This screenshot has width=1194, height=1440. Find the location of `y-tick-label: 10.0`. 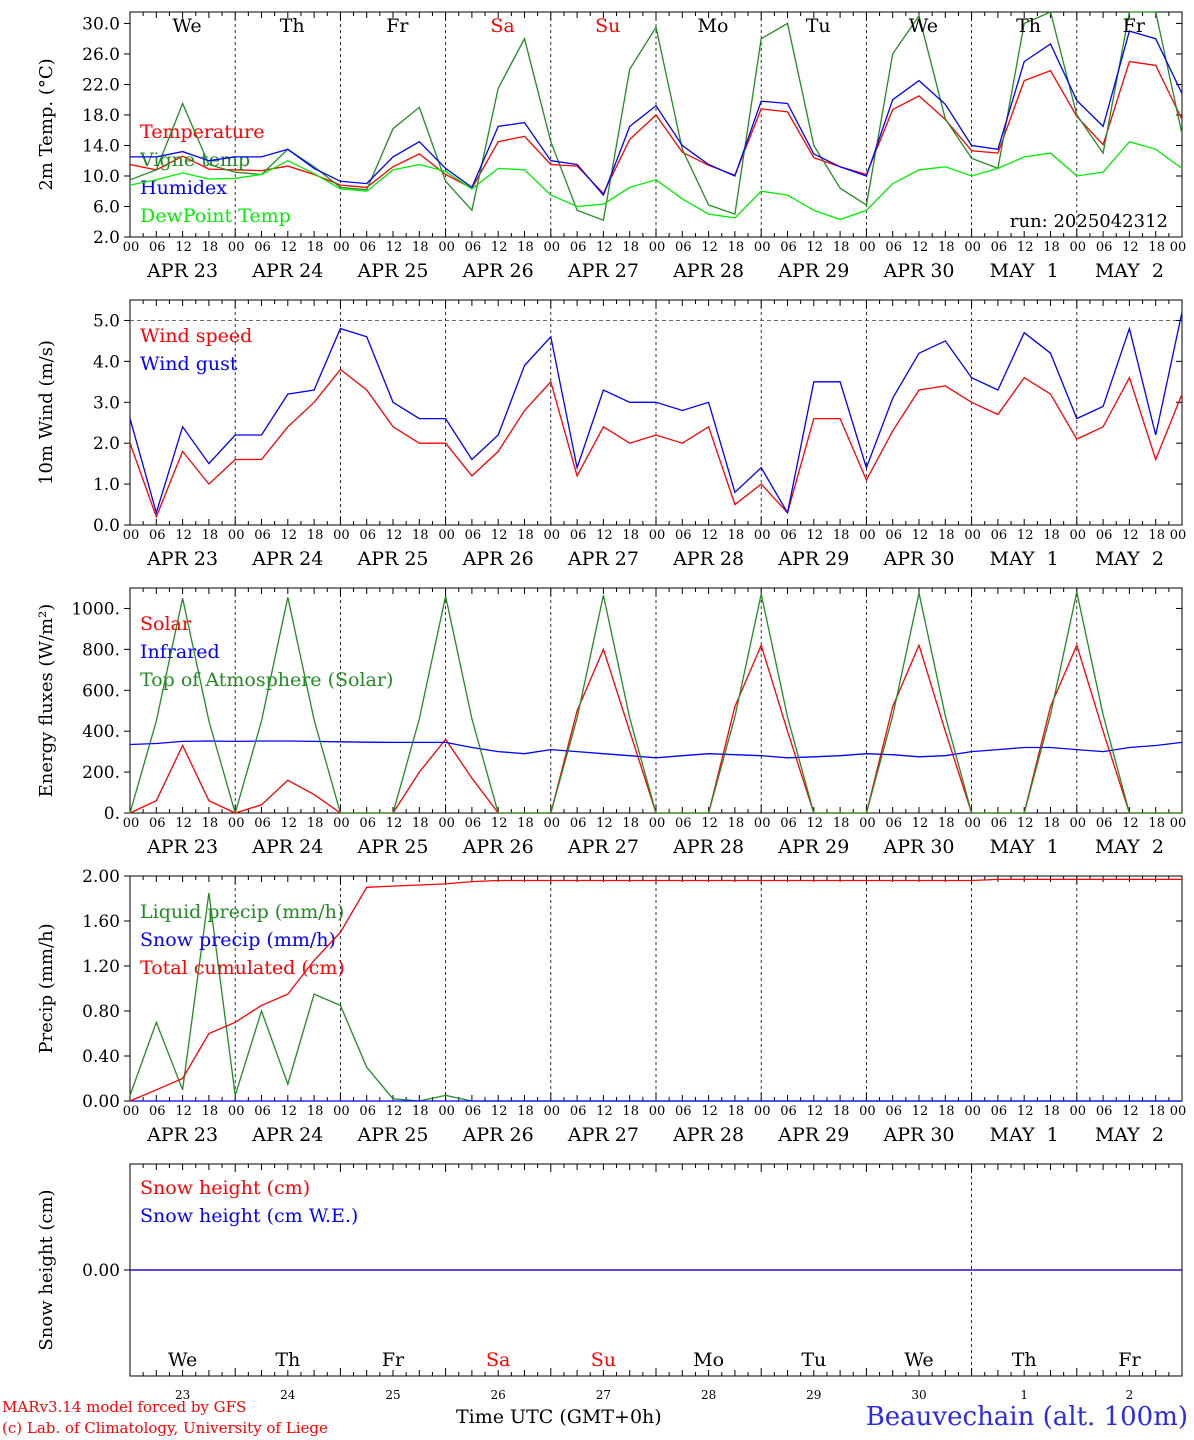

y-tick-label: 10.0 is located at coordinates (101, 177).